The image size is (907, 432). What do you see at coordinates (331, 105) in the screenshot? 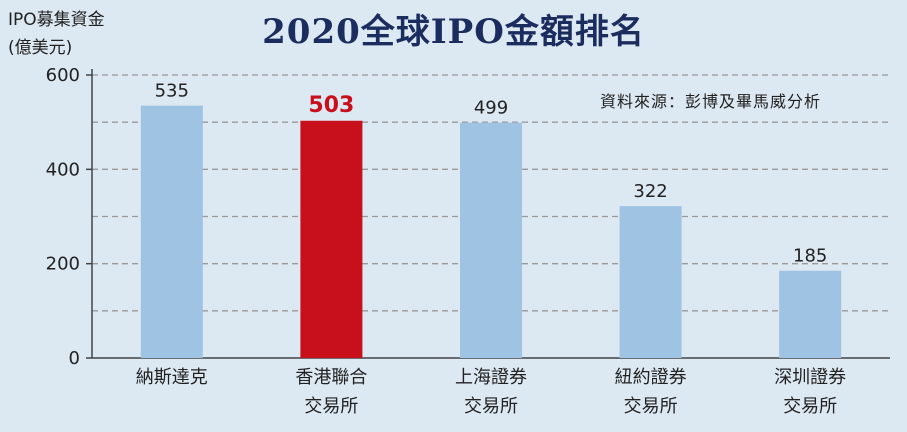
I see `bar-value-label-1: 503` at bounding box center [331, 105].